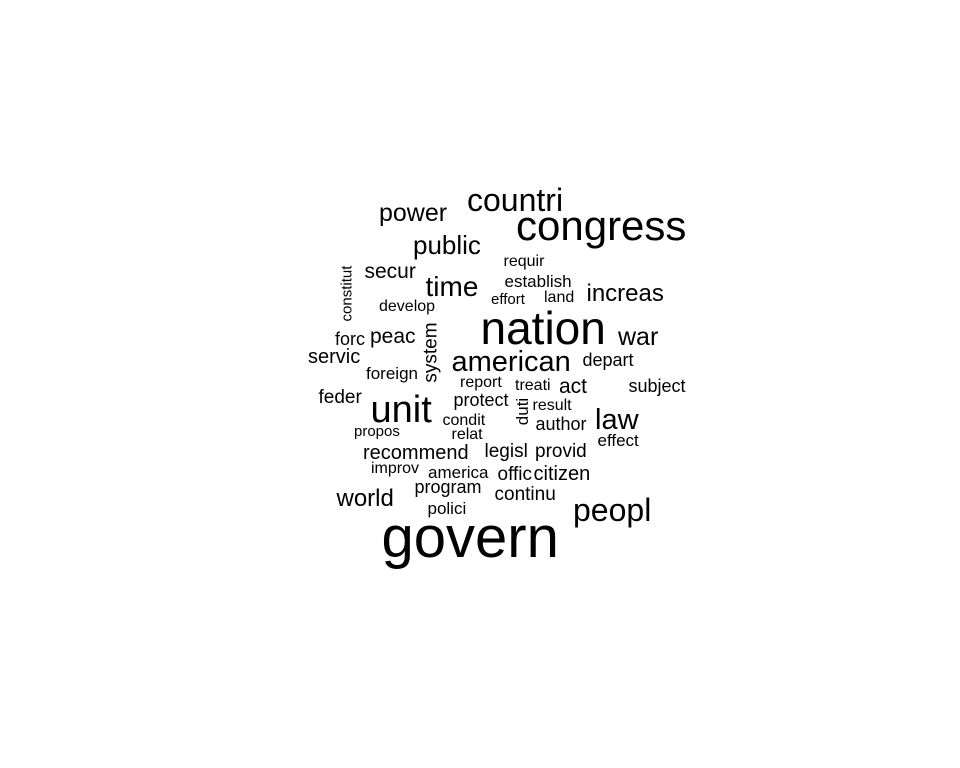 The height and width of the screenshot is (768, 960). What do you see at coordinates (618, 440) in the screenshot?
I see `word-effect: effect` at bounding box center [618, 440].